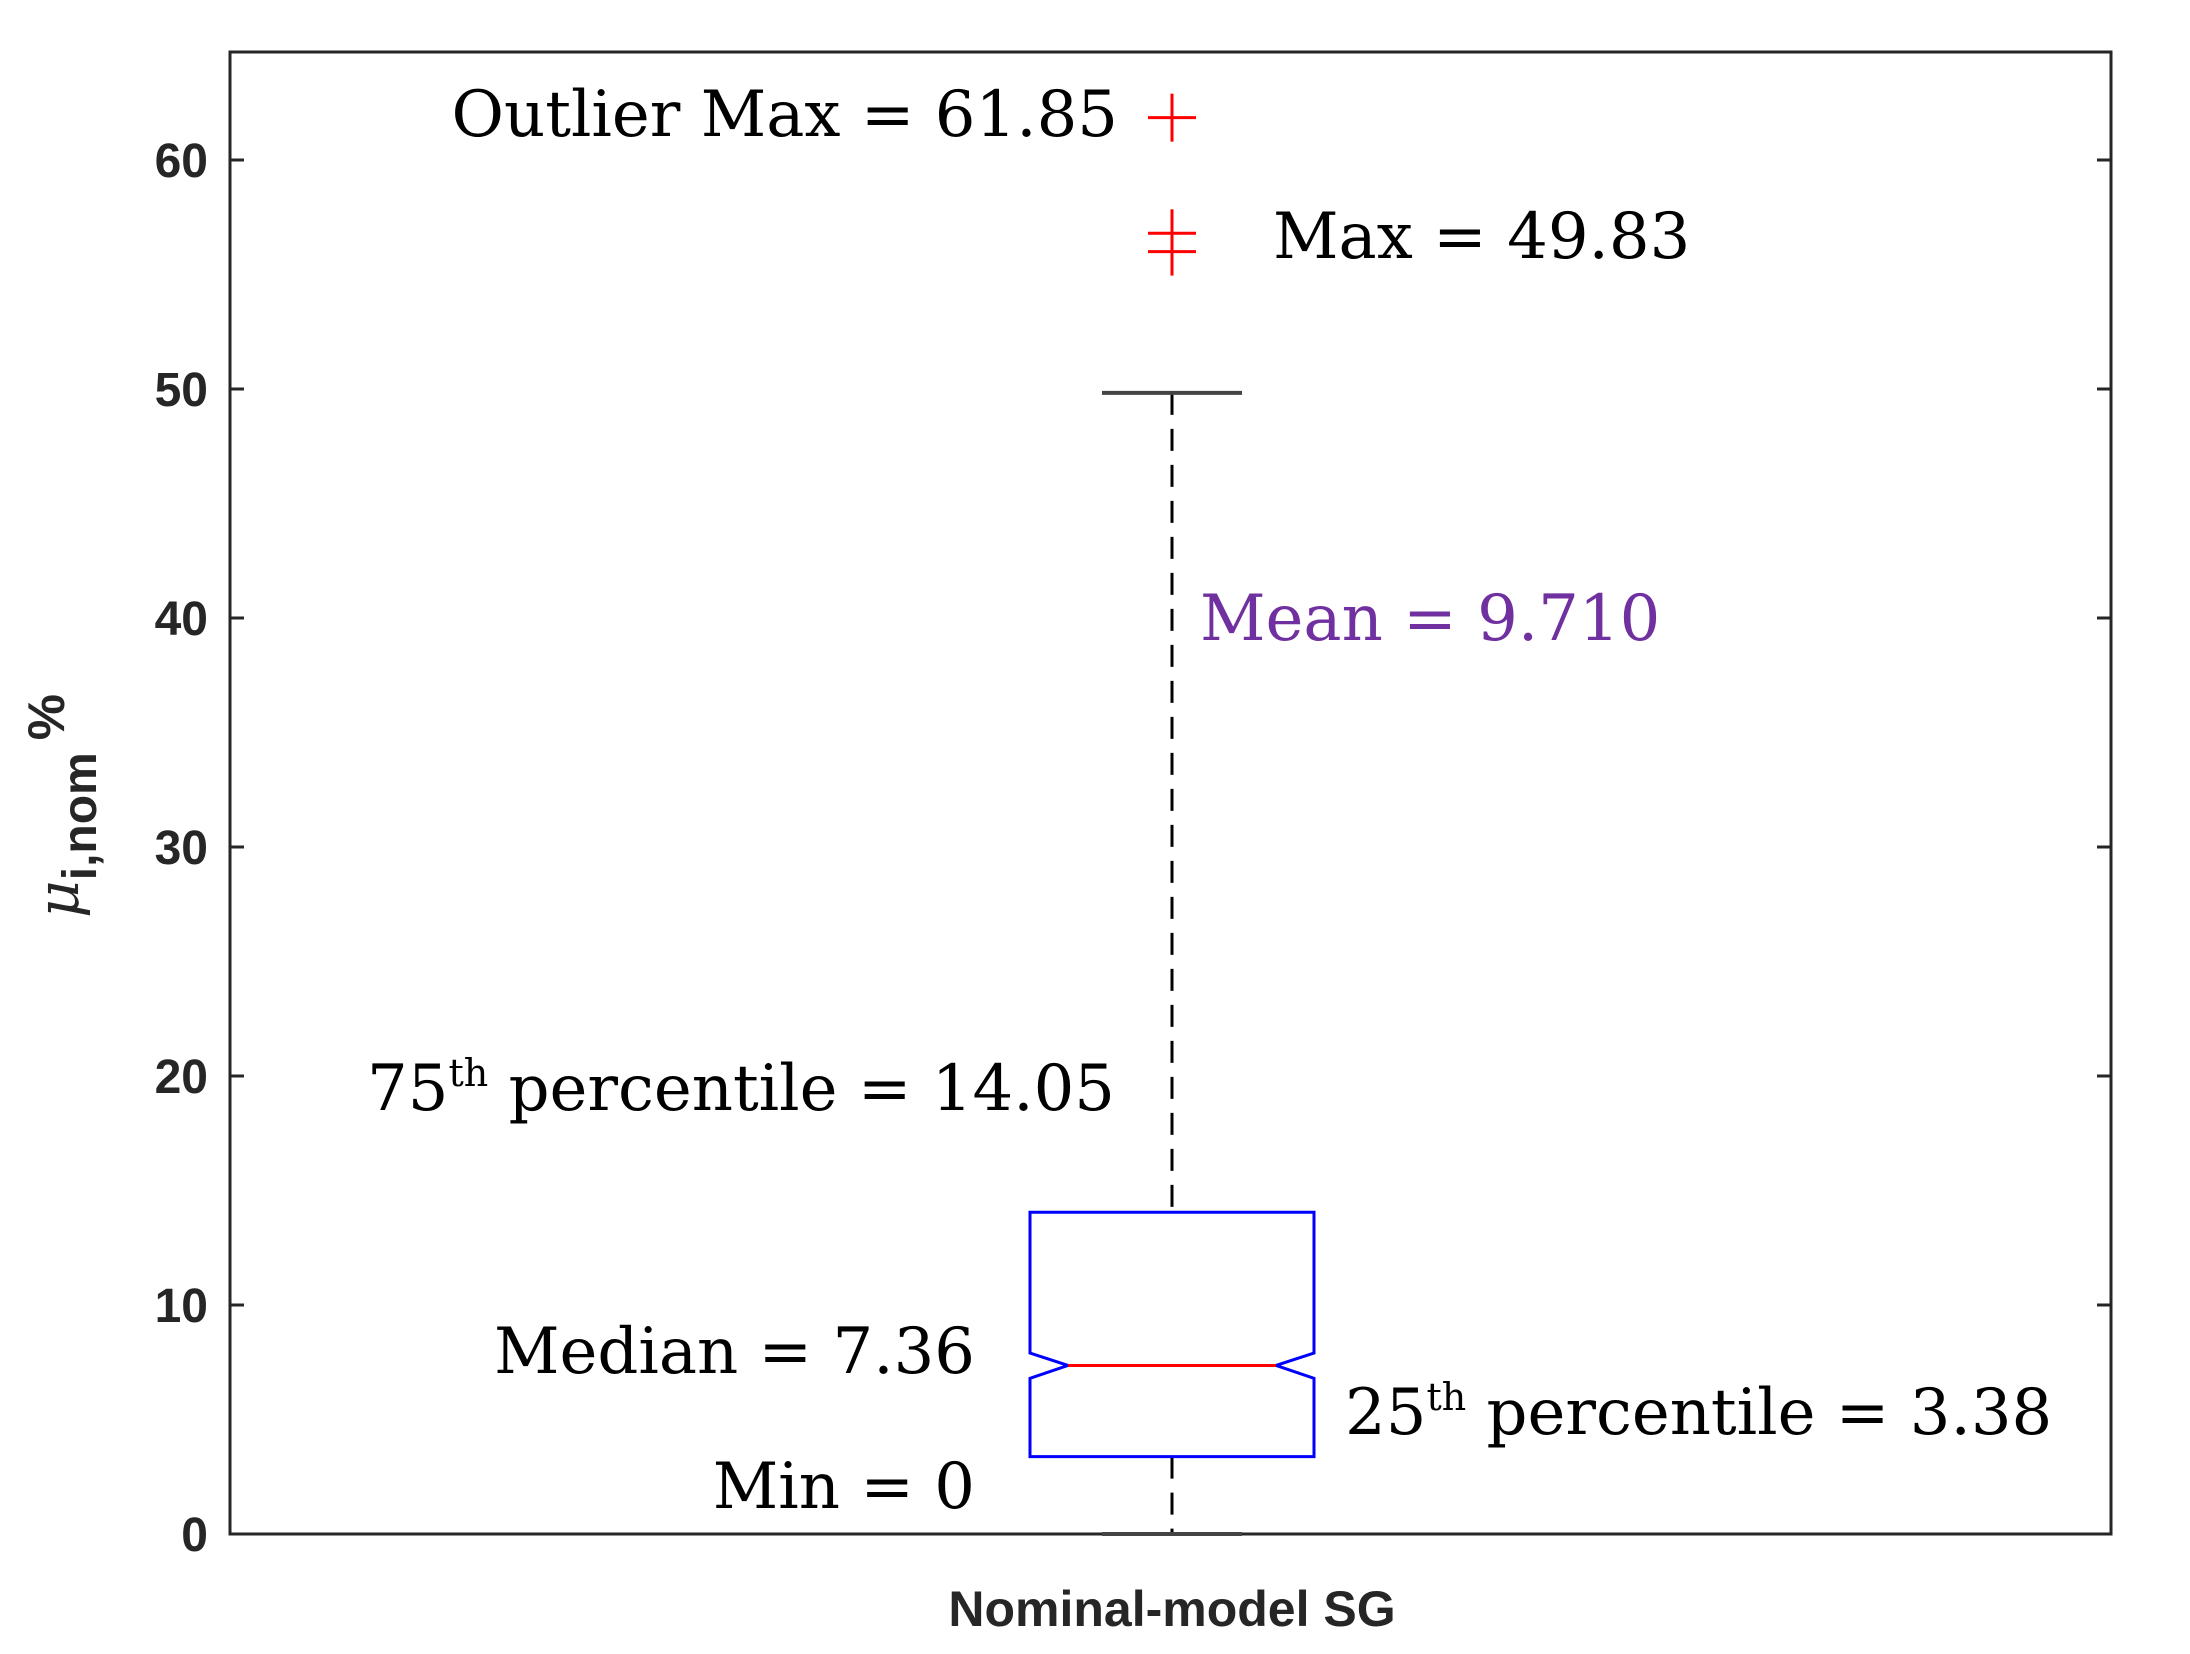 Image resolution: width=2190 pixels, height=1654 pixels. I want to click on annotation-outlier-max: Outlier Max = 61.85, so click(785, 115).